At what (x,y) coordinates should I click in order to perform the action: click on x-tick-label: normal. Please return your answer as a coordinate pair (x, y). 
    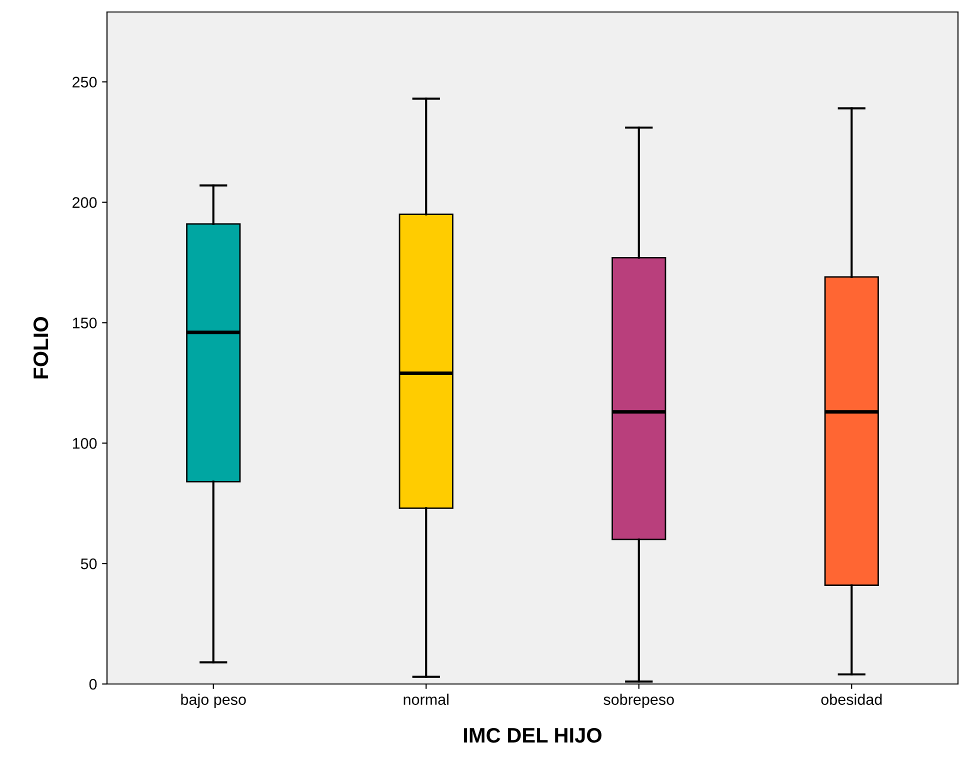
    Looking at the image, I should click on (426, 699).